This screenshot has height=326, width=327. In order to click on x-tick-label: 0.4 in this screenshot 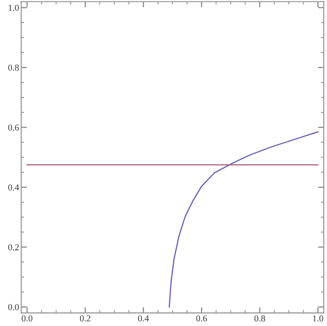, I will do `click(143, 318)`.